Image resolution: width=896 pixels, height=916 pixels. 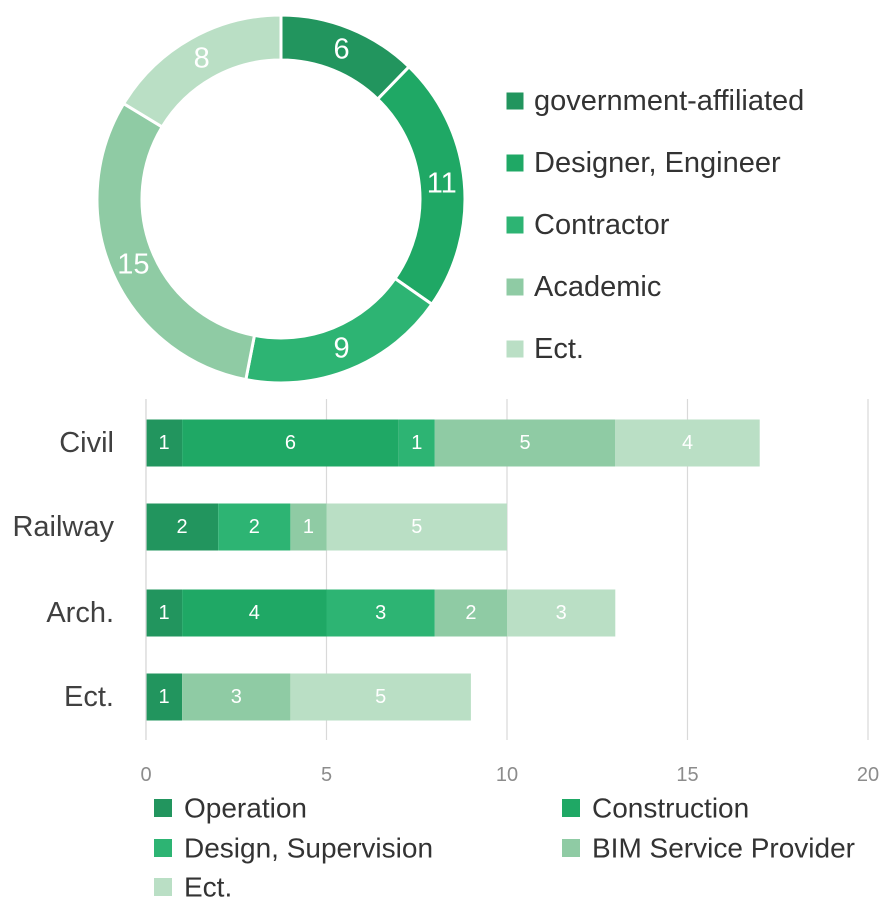 What do you see at coordinates (597, 287) in the screenshot?
I see `legend-label: Academic` at bounding box center [597, 287].